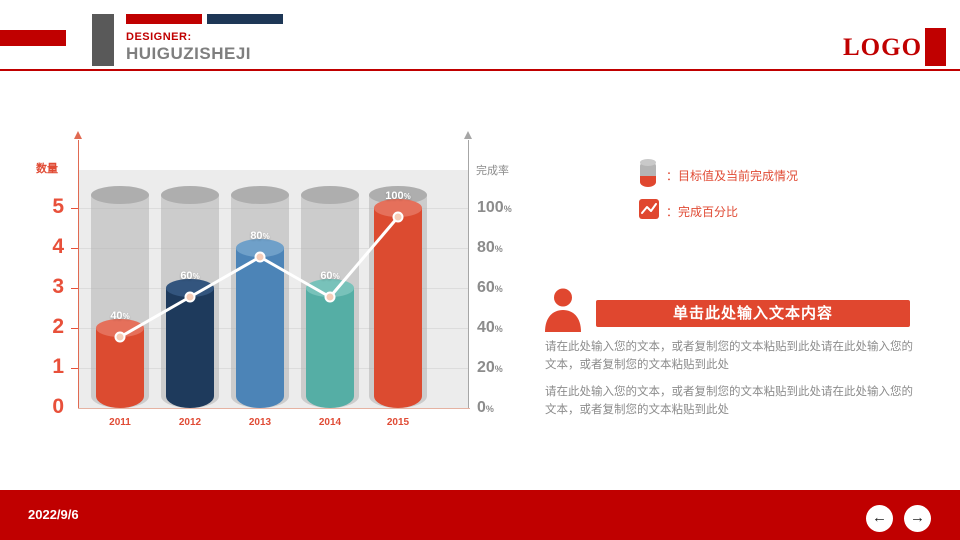 This screenshot has width=960, height=540. Describe the element at coordinates (78, 135) in the screenshot. I see `left-axis-arrow-icon` at that location.